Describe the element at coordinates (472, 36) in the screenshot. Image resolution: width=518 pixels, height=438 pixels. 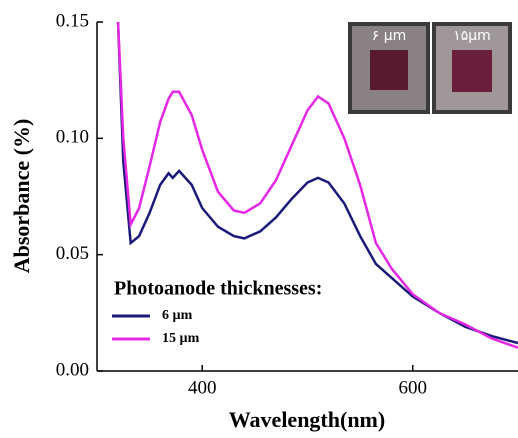
I see `inset-label: ۱۵µm` at that location.